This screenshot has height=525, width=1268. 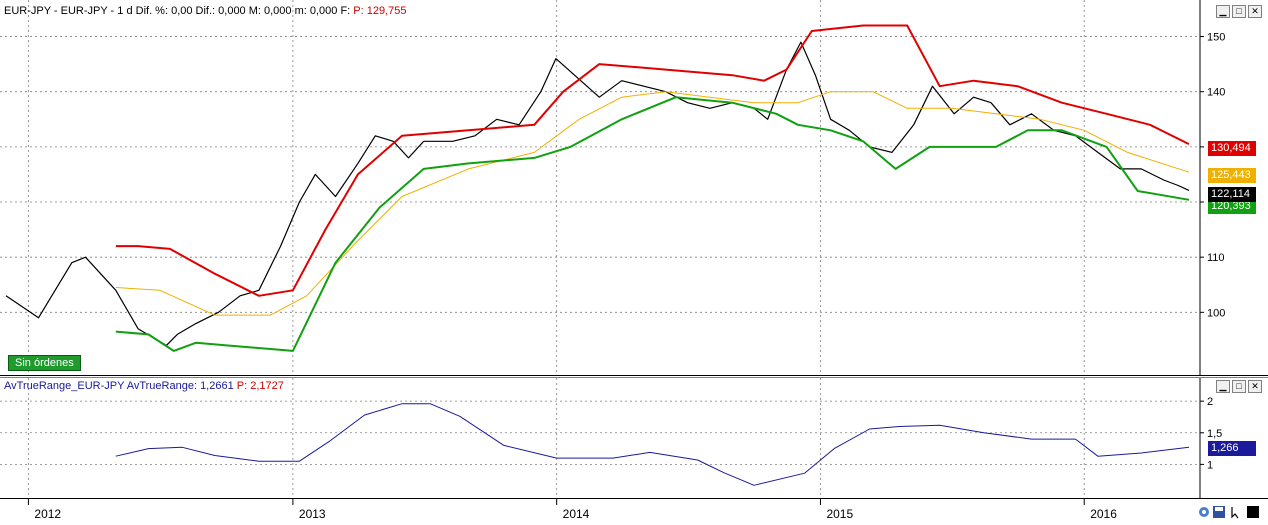 What do you see at coordinates (839, 514) in the screenshot?
I see `x-tick-label: 2015` at bounding box center [839, 514].